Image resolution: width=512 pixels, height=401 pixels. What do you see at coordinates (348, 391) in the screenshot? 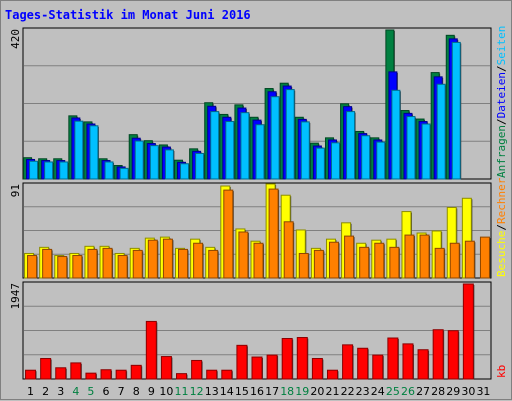
I see `x-tick-label: 22` at bounding box center [348, 391].